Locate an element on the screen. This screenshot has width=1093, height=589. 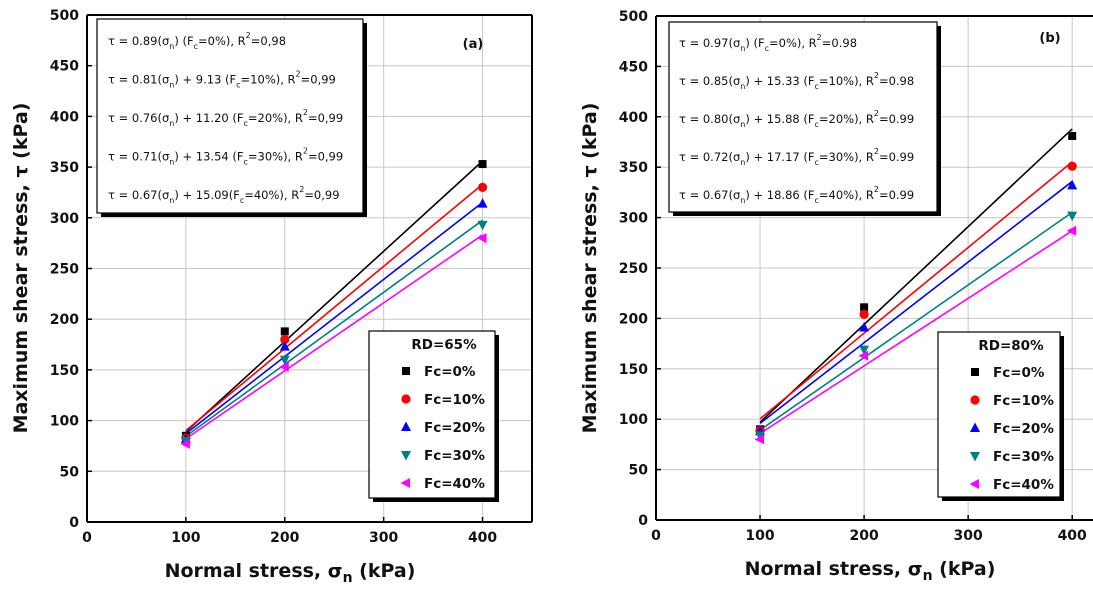
fit-equation: τ = 0.85(σn) + 15.33 (Fc=10%), R2=0.98 is located at coordinates (796, 81).